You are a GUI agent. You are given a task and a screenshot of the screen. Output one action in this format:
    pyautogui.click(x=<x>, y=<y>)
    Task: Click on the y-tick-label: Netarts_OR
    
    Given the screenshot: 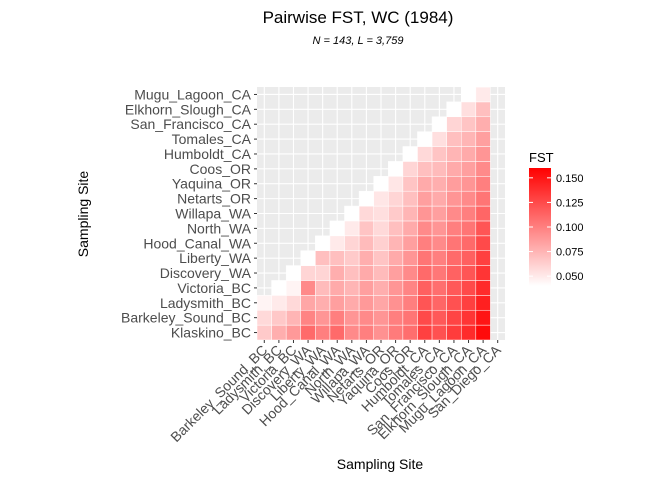 What is the action you would take?
    pyautogui.click(x=214, y=199)
    